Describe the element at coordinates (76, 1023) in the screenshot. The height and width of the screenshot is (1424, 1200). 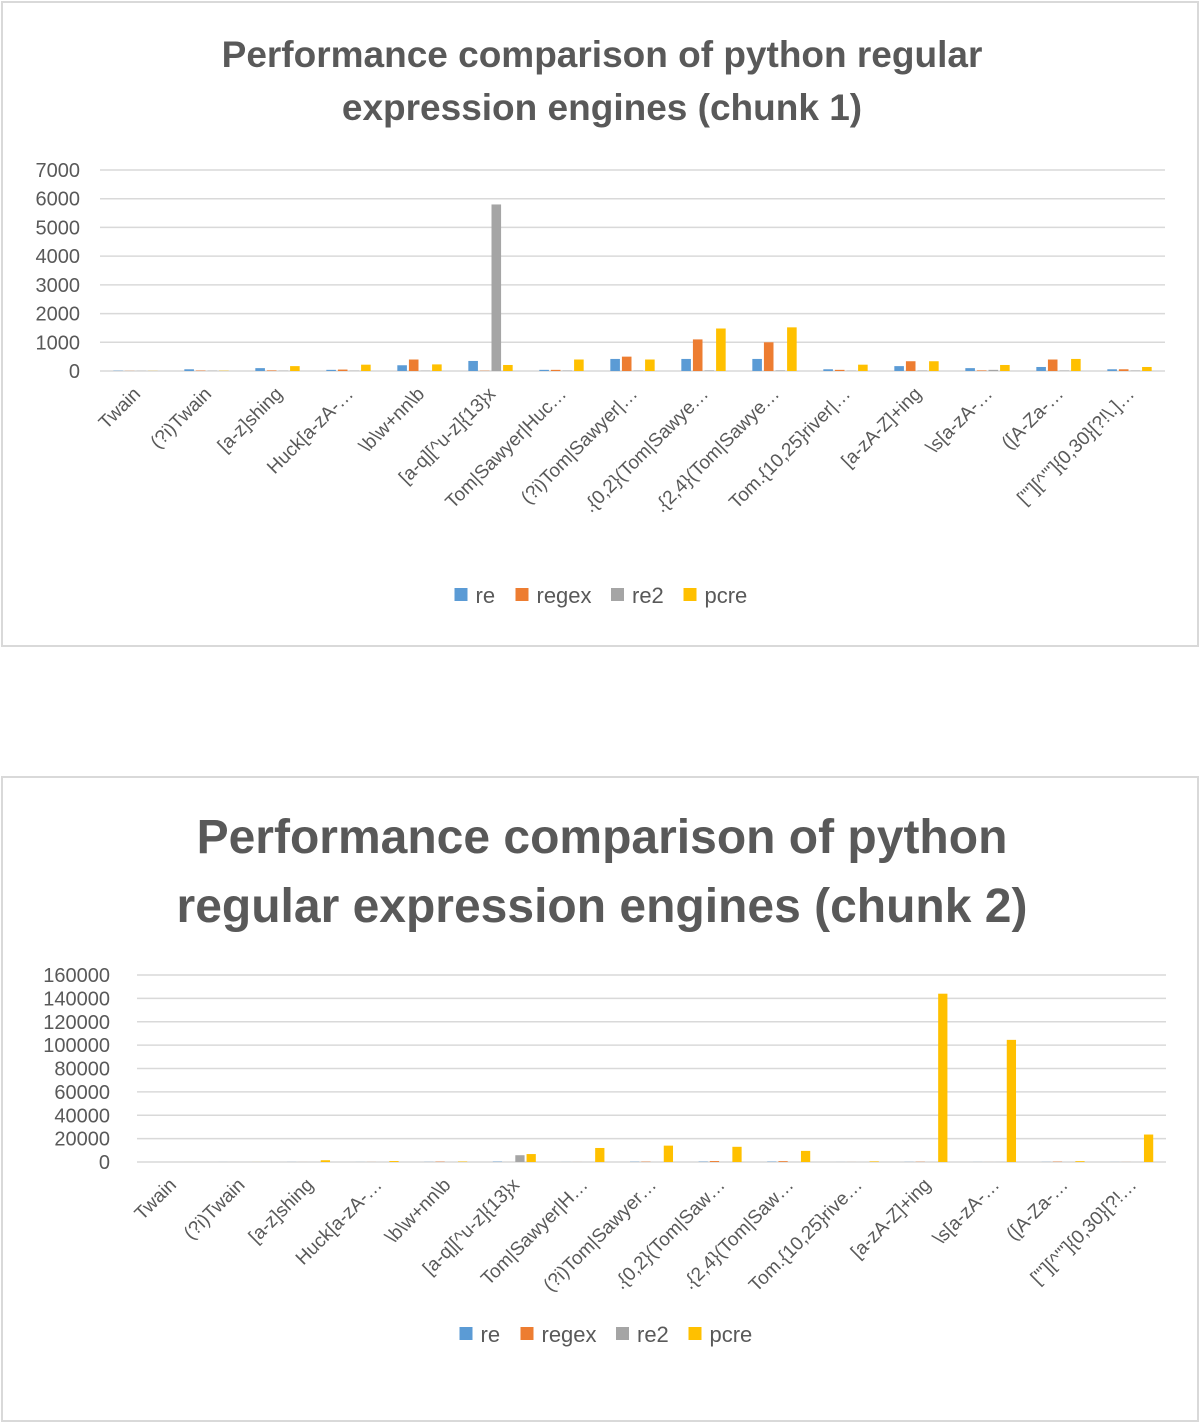
I see `y-tick-label: 120000` at that location.